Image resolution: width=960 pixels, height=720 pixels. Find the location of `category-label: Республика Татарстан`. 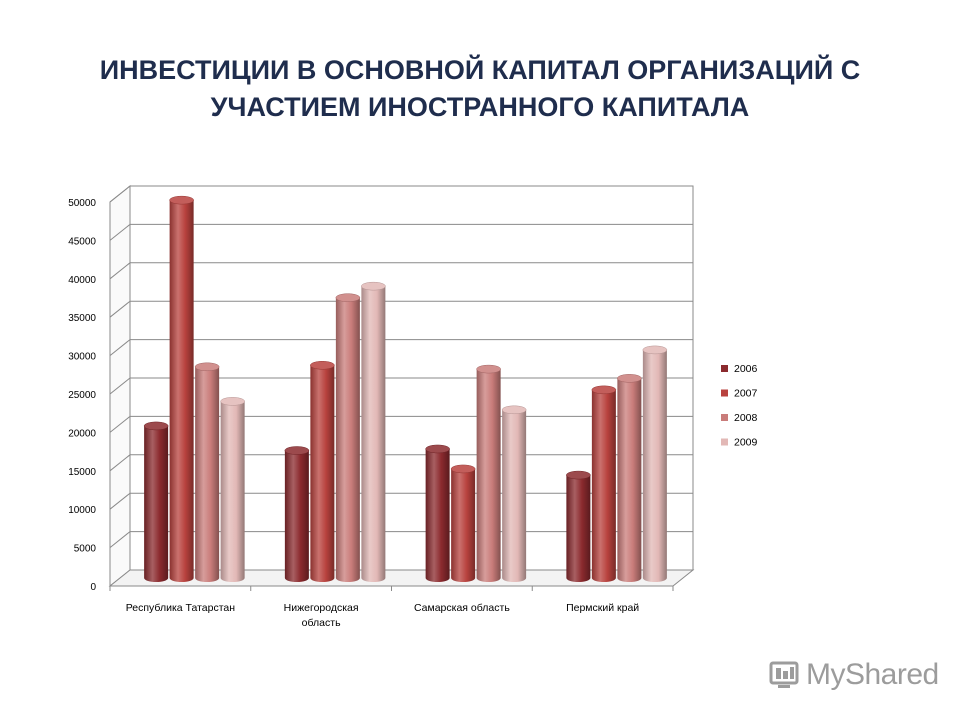

category-label: Республика Татарстан is located at coordinates (181, 608).